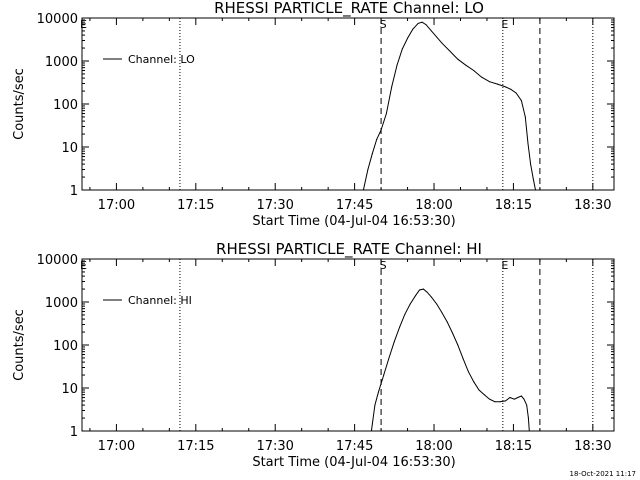 This screenshot has width=640, height=480. What do you see at coordinates (349, 249) in the screenshot?
I see `chart-title: RHESSI PARTICLE_RATE Channel: HI` at bounding box center [349, 249].